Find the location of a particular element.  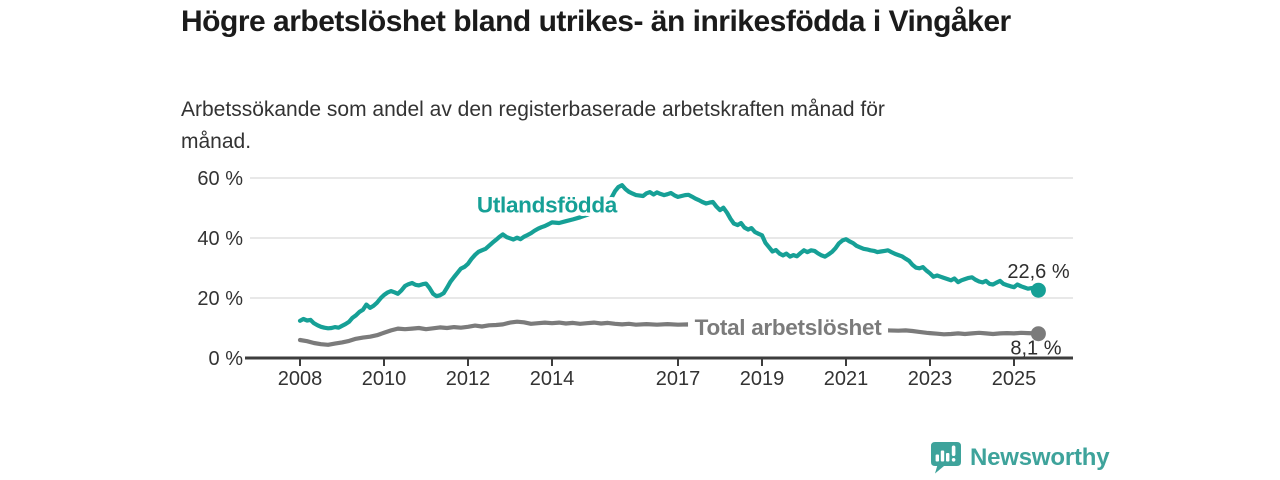

x-axis-label-2023: 2023 is located at coordinates (930, 379).